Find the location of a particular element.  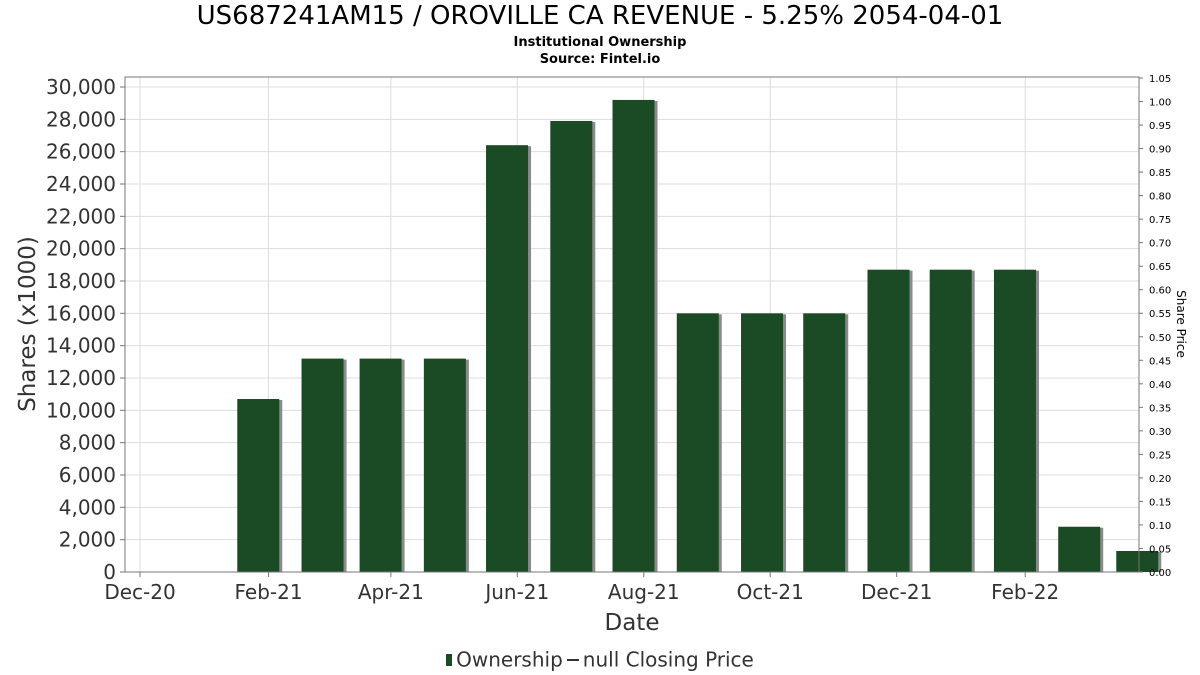

x-tick-label: Oct-21 is located at coordinates (770, 592).